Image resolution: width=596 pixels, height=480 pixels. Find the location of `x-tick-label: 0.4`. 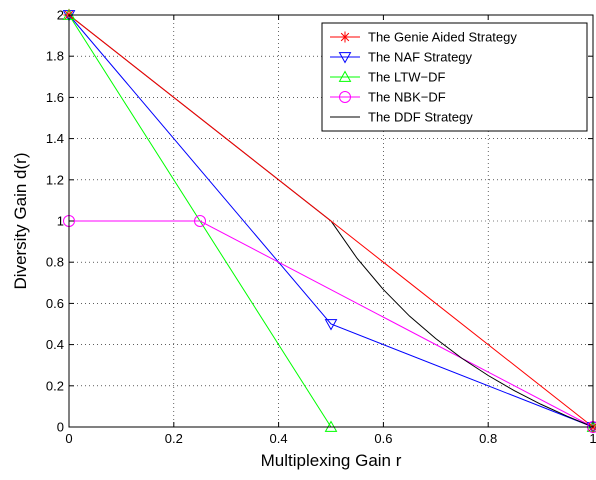

x-tick-label: 0.4 is located at coordinates (279, 438).